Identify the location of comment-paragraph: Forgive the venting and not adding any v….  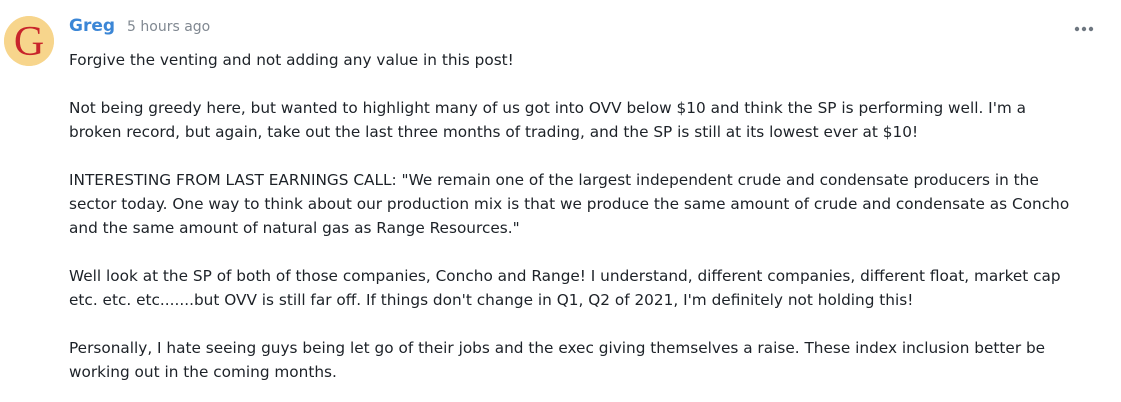
(291, 60).